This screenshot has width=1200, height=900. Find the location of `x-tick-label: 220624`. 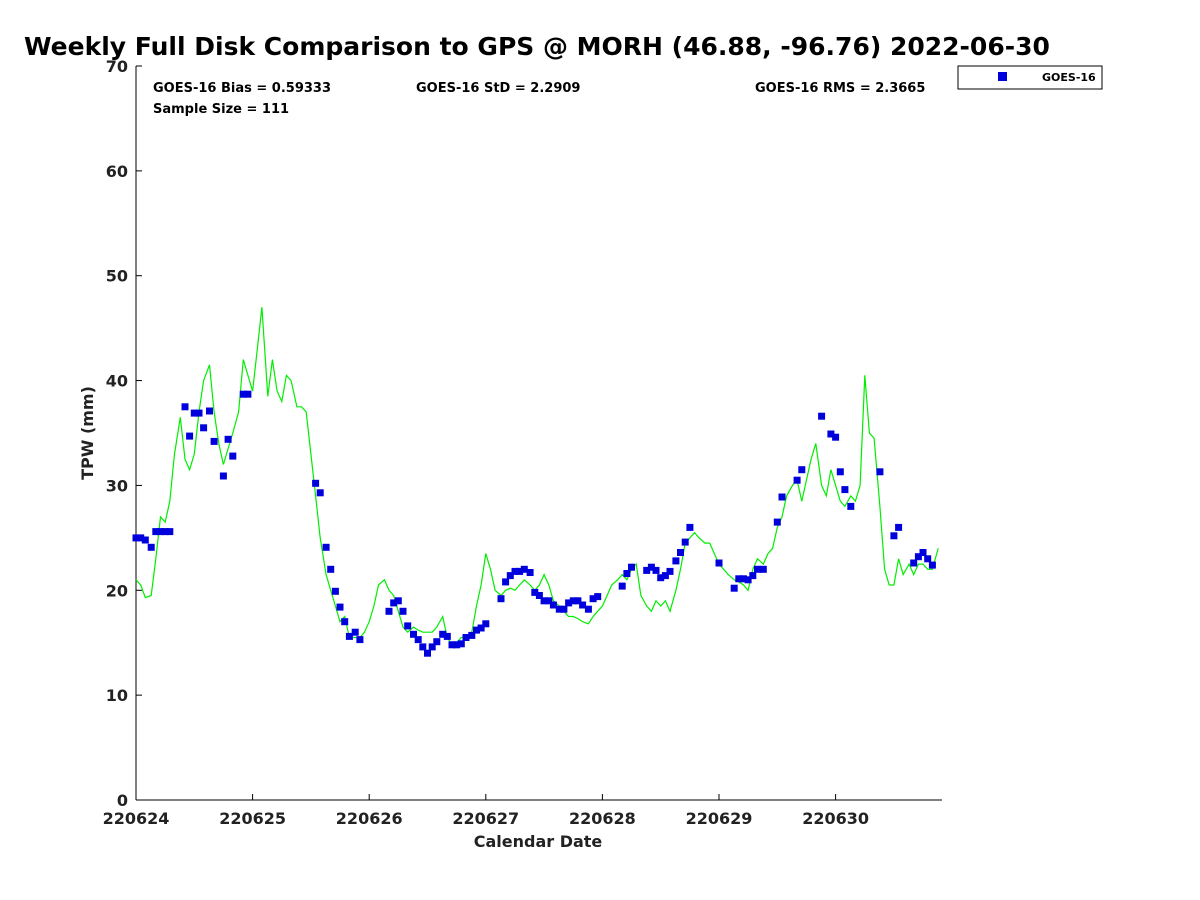

x-tick-label: 220624 is located at coordinates (136, 818).